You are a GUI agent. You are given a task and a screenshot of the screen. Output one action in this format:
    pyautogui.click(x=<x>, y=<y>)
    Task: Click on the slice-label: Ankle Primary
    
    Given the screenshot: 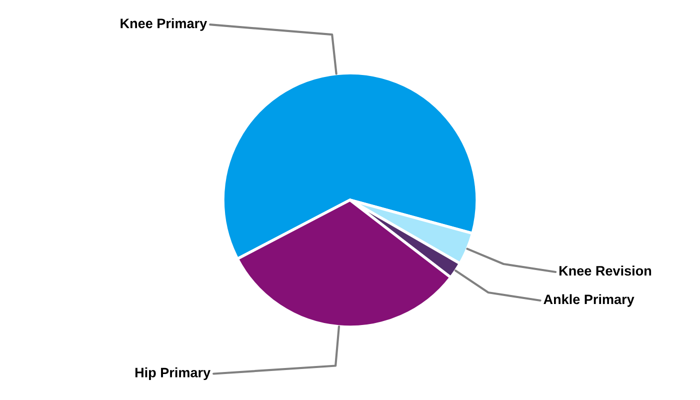 What is the action you would take?
    pyautogui.click(x=589, y=300)
    